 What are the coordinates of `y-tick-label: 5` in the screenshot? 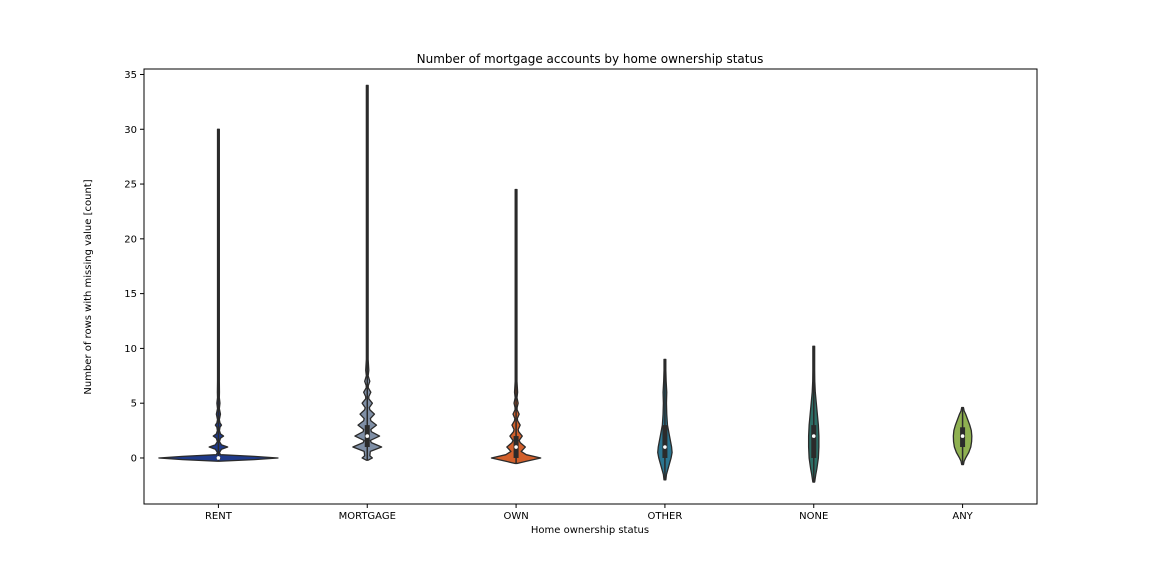 It's located at (134, 404).